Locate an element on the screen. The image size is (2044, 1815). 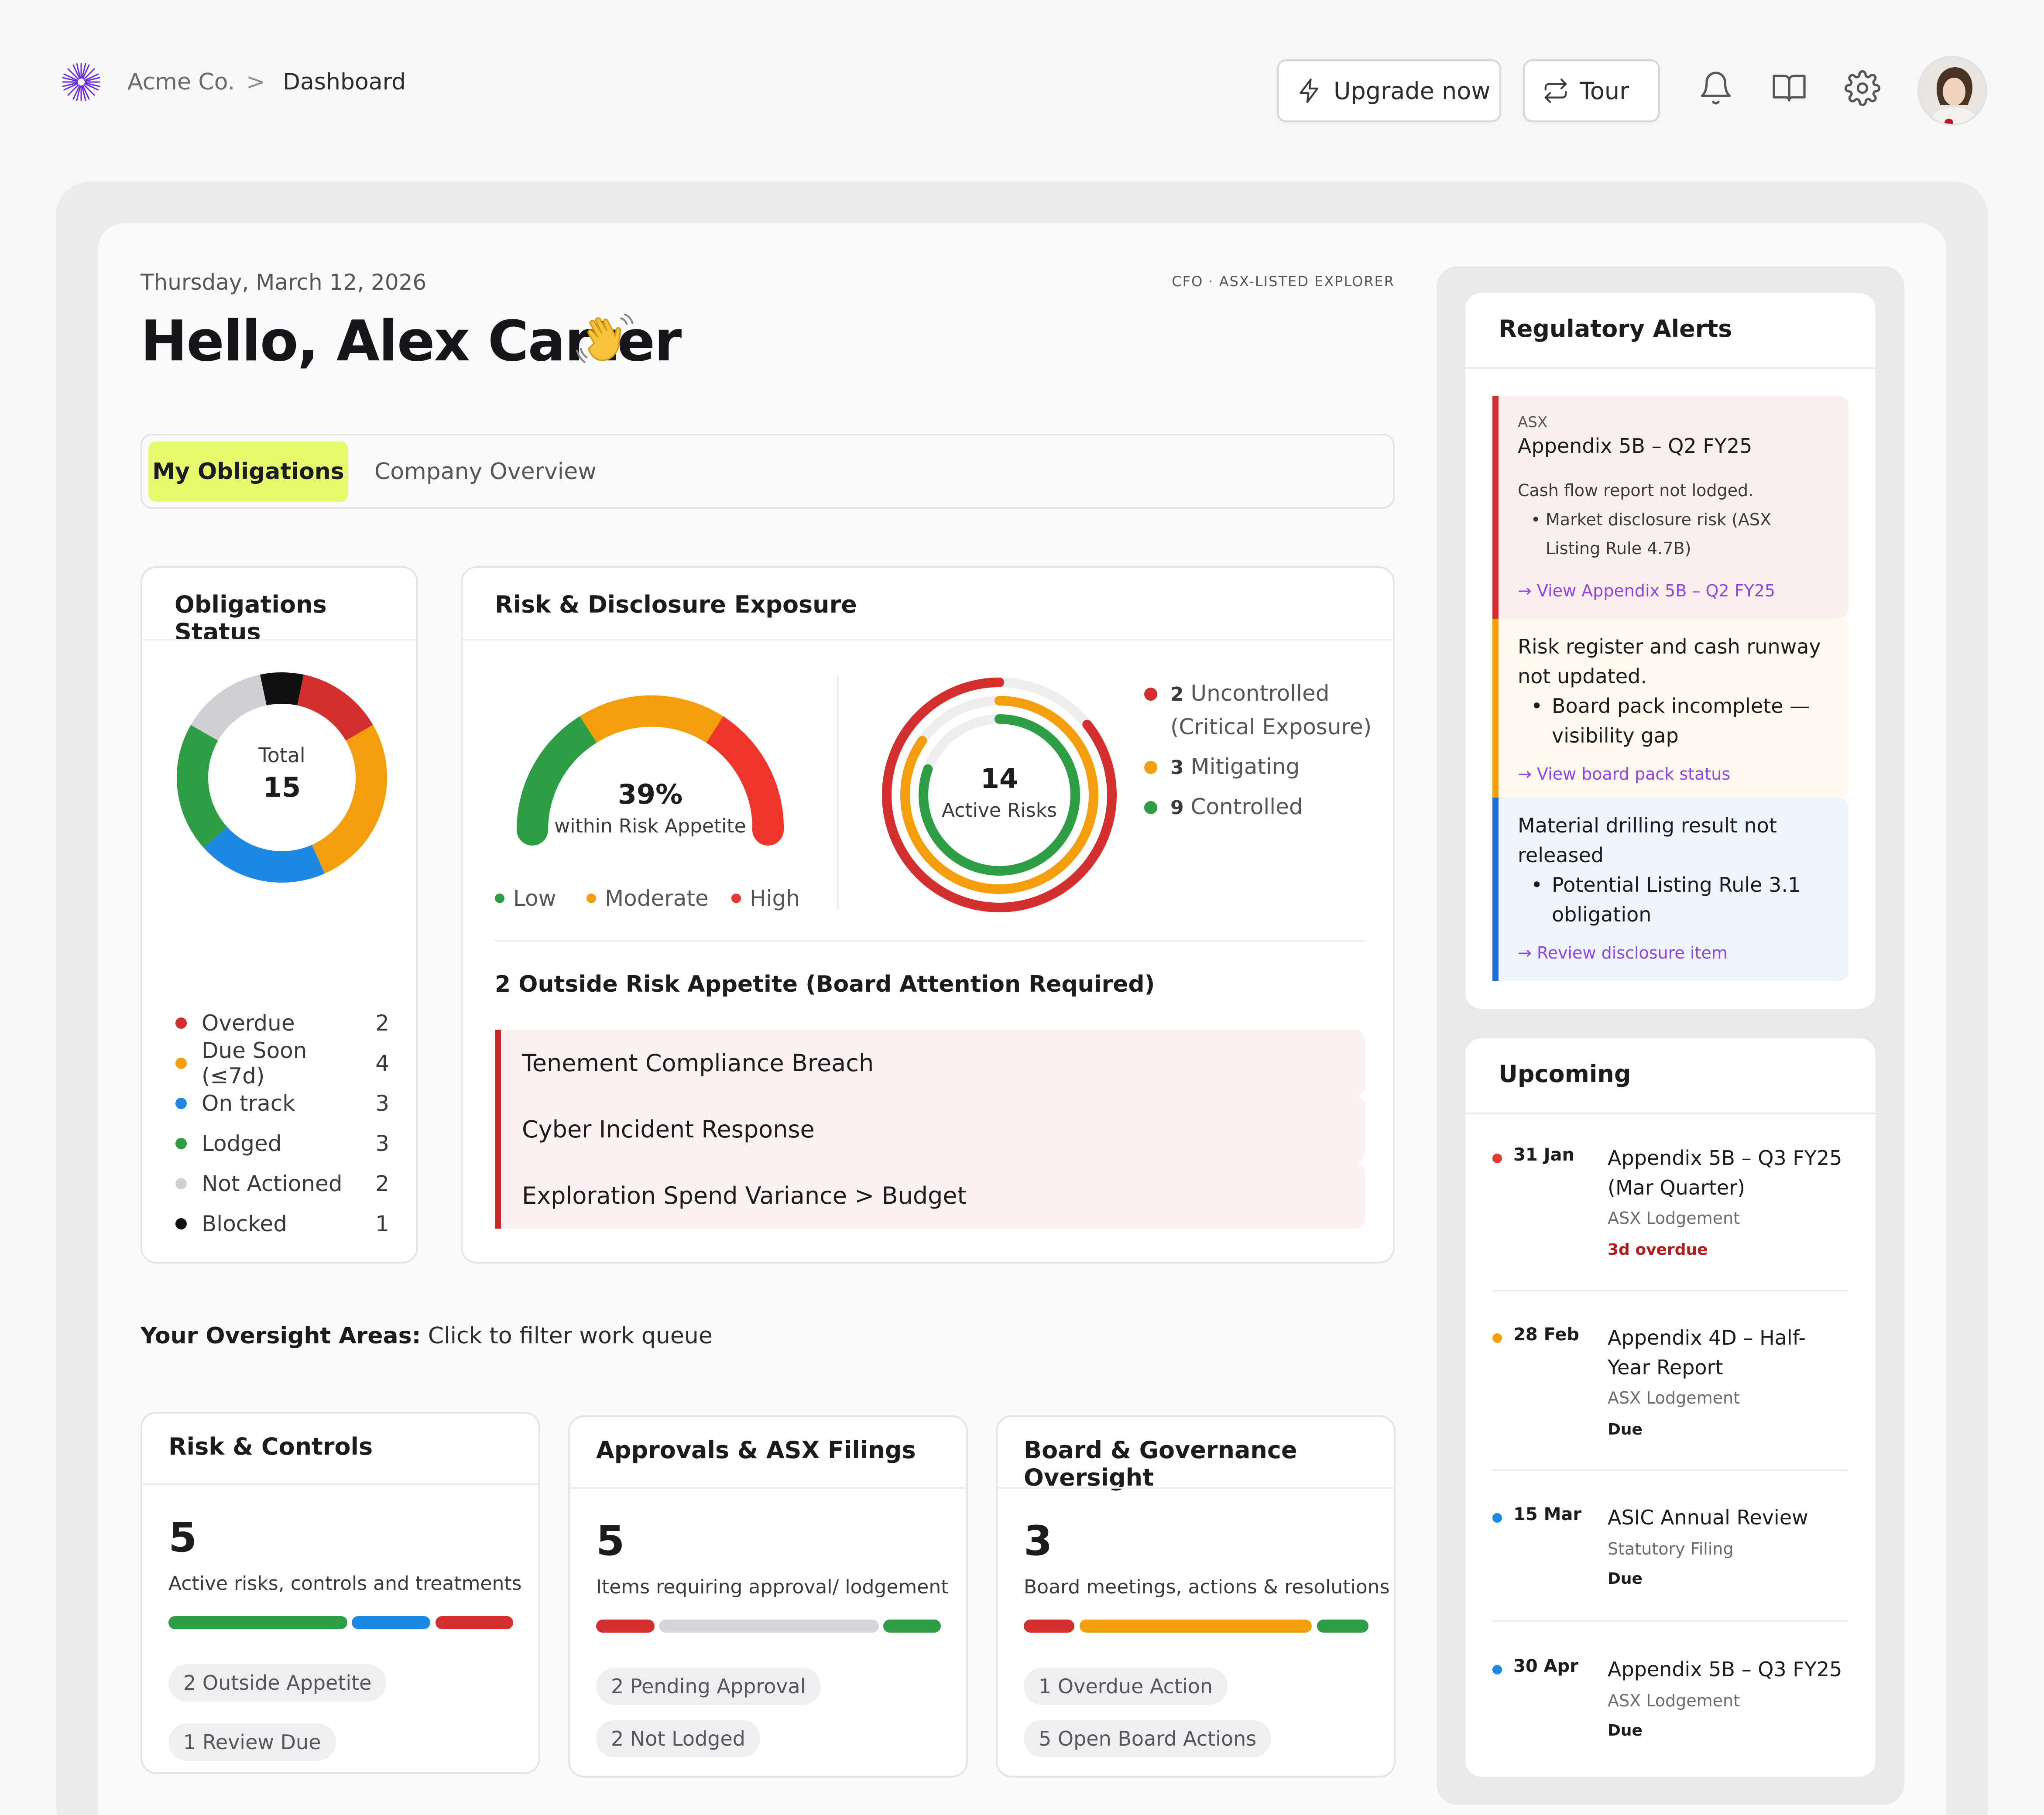
obligations-legend-row: Lodged 3 is located at coordinates (282, 1143).